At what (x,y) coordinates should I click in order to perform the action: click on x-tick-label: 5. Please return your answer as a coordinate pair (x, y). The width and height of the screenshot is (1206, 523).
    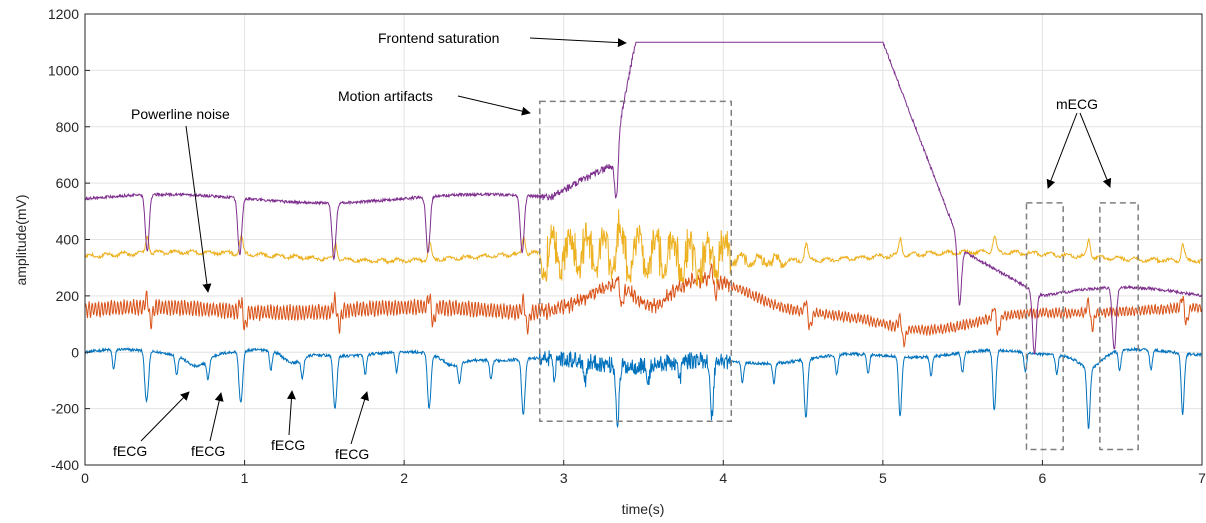
    Looking at the image, I should click on (883, 478).